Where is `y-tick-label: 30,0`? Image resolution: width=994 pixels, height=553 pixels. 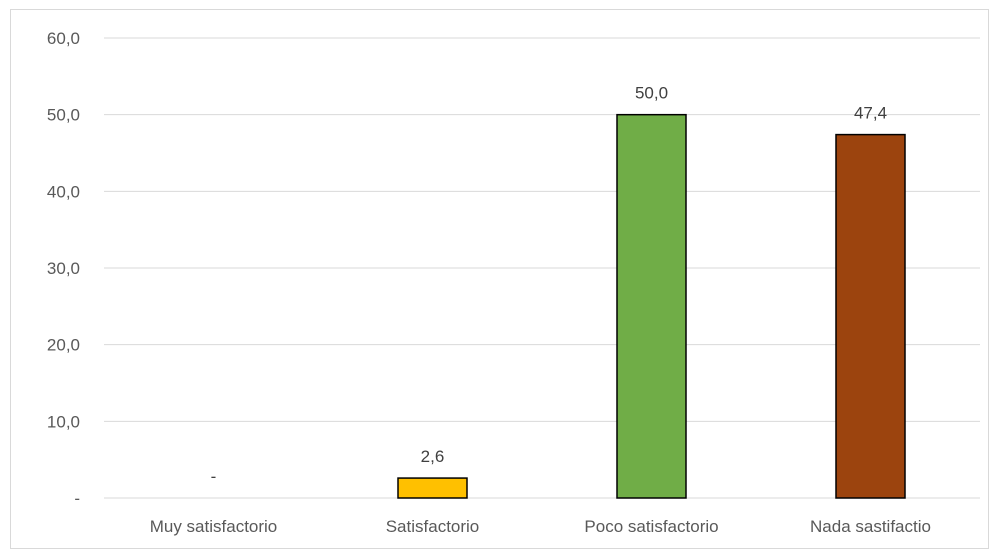
y-tick-label: 30,0 is located at coordinates (63, 268).